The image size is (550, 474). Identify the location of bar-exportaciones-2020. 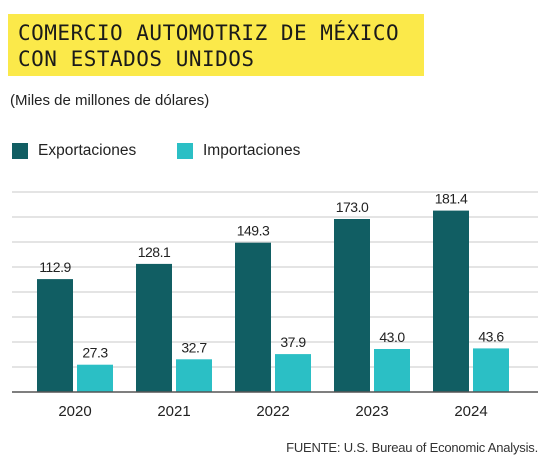
(55, 335).